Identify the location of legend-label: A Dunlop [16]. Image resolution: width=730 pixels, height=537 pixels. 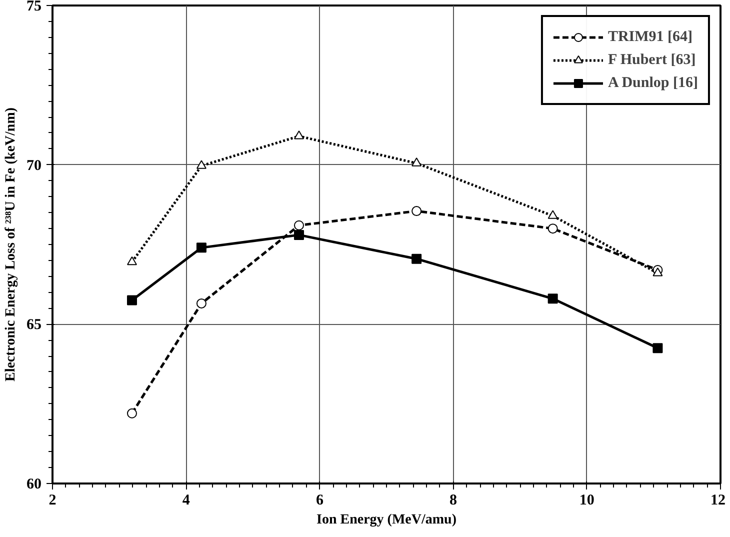
(653, 83).